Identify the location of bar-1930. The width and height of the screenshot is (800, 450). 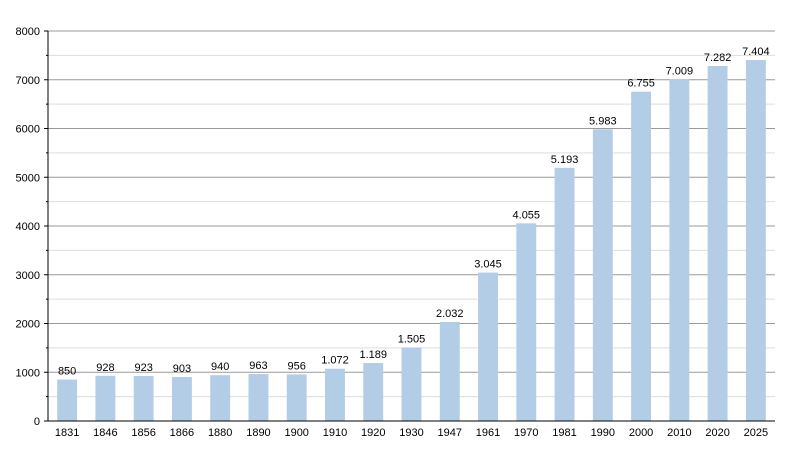
(411, 384).